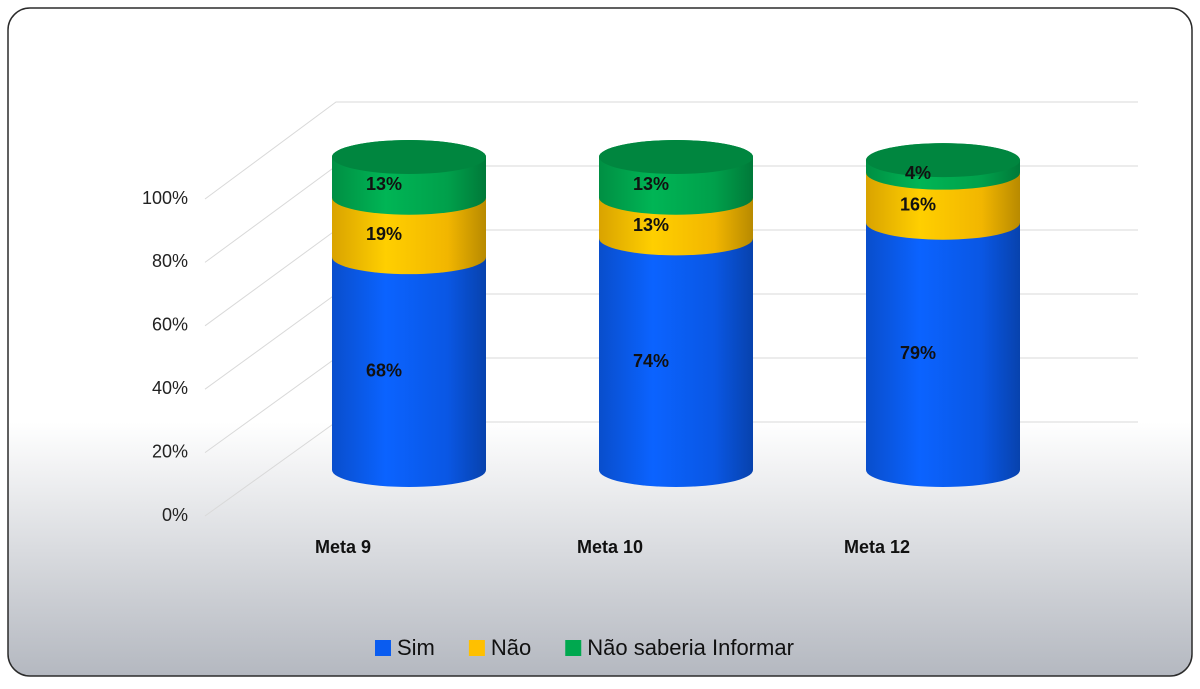 This screenshot has width=1200, height=689. What do you see at coordinates (165, 198) in the screenshot?
I see `y-tick-label: 100%` at bounding box center [165, 198].